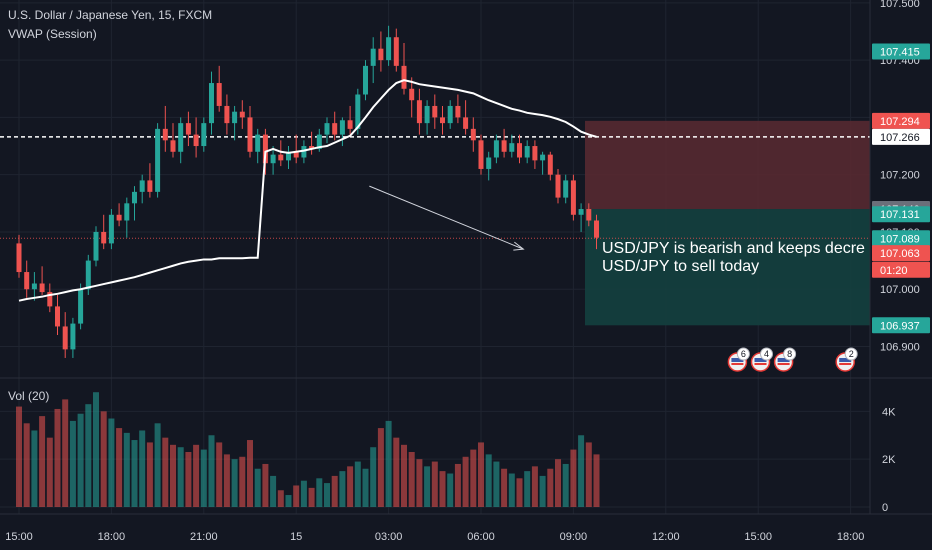  I want to click on price-tick-label: 106.900, so click(900, 348).